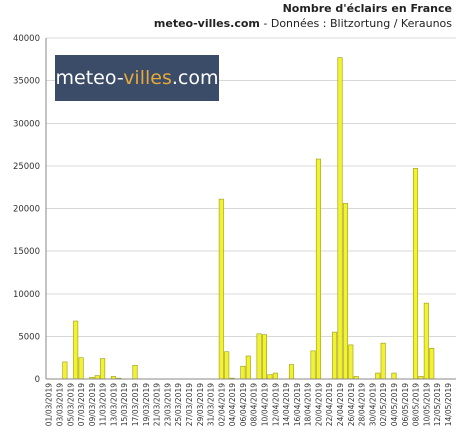 The height and width of the screenshot is (435, 460). What do you see at coordinates (26, 124) in the screenshot?
I see `y-tick-label: 30000` at bounding box center [26, 124].